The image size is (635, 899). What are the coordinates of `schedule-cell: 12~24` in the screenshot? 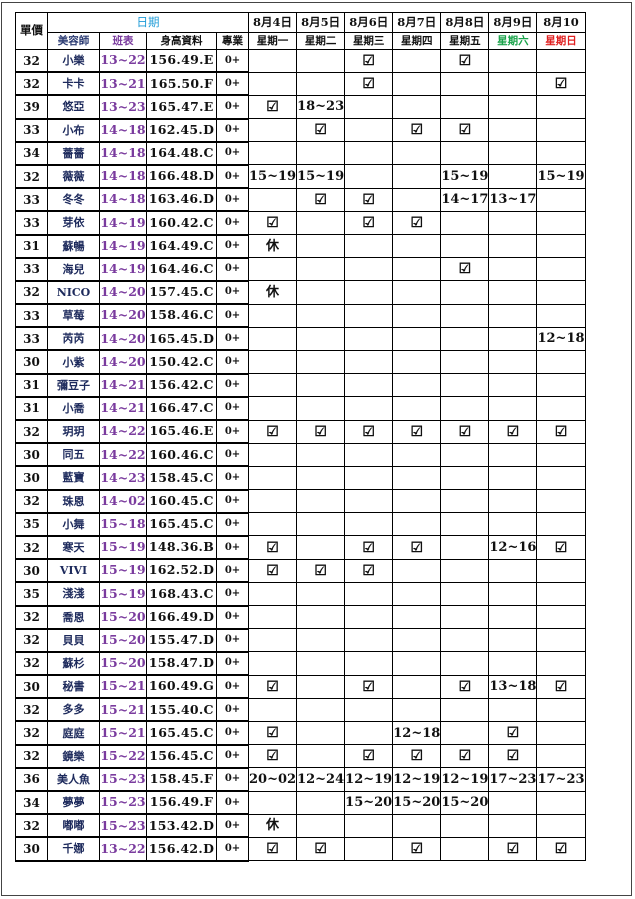 It's located at (321, 779).